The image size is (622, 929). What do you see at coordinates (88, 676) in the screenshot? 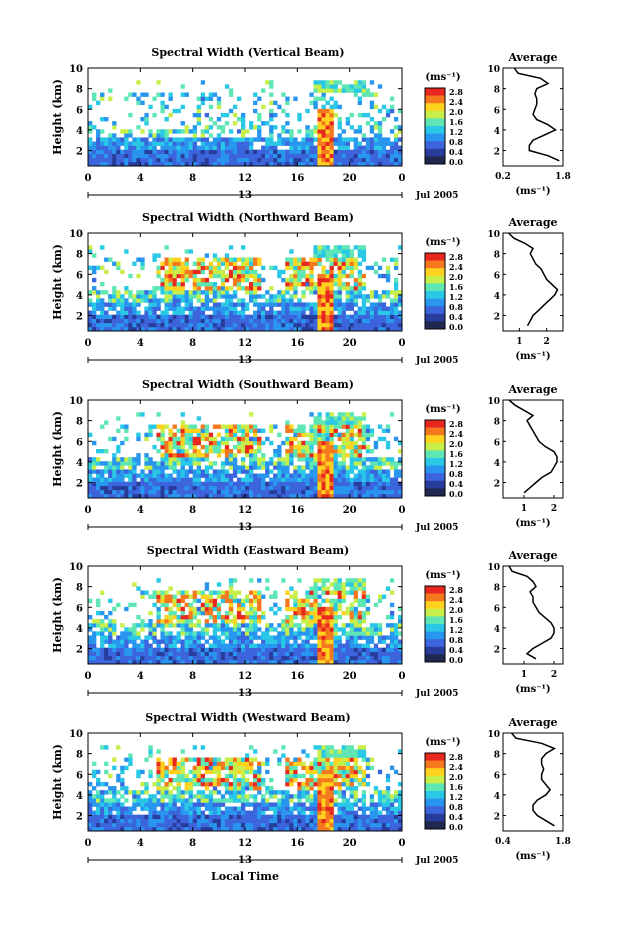
I see `x-tick-label: 0` at bounding box center [88, 676].